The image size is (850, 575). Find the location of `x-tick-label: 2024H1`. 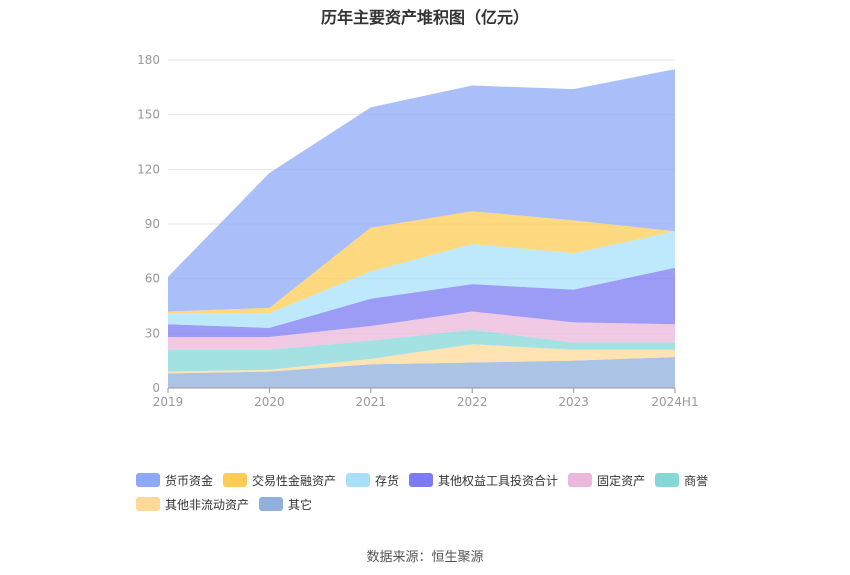

x-tick-label: 2024H1 is located at coordinates (674, 402).